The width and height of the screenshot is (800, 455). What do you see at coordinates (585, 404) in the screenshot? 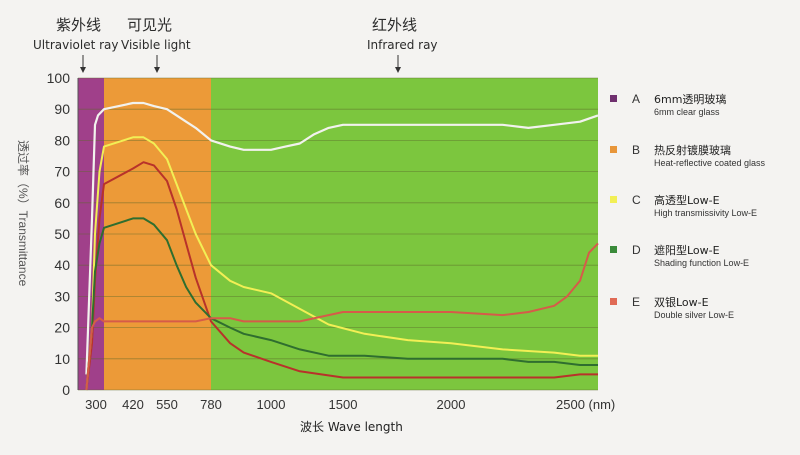
I see `x-tick-label-7: 2500 (nm)` at bounding box center [585, 404].